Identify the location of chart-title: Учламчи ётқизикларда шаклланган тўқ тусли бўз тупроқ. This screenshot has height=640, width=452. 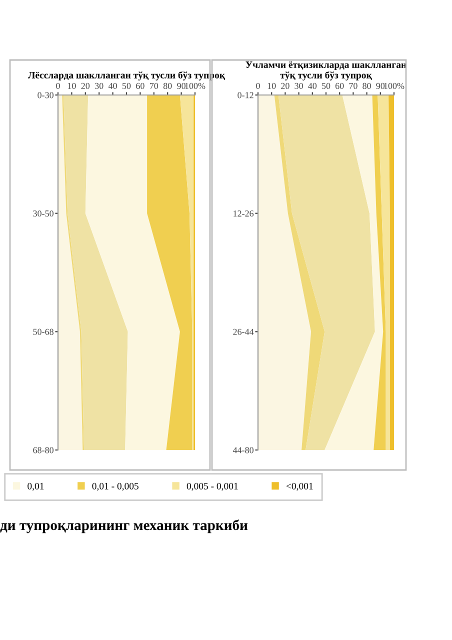
(326, 70).